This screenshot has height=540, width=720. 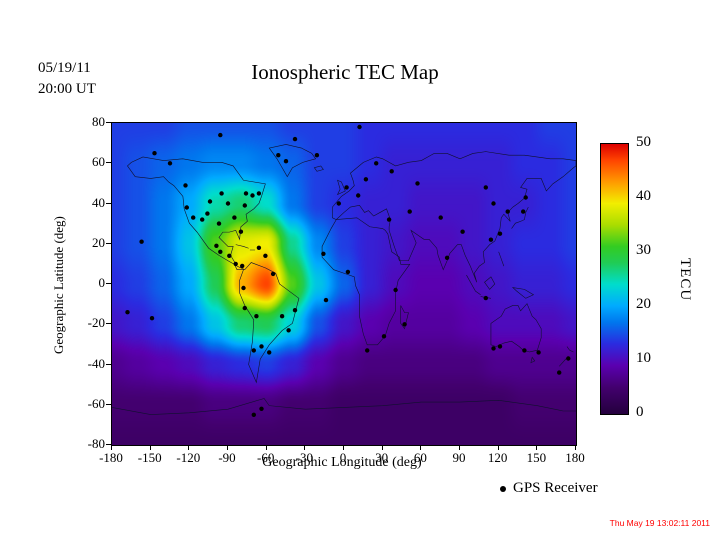 I want to click on xtick-label: -180, so click(x=111, y=457).